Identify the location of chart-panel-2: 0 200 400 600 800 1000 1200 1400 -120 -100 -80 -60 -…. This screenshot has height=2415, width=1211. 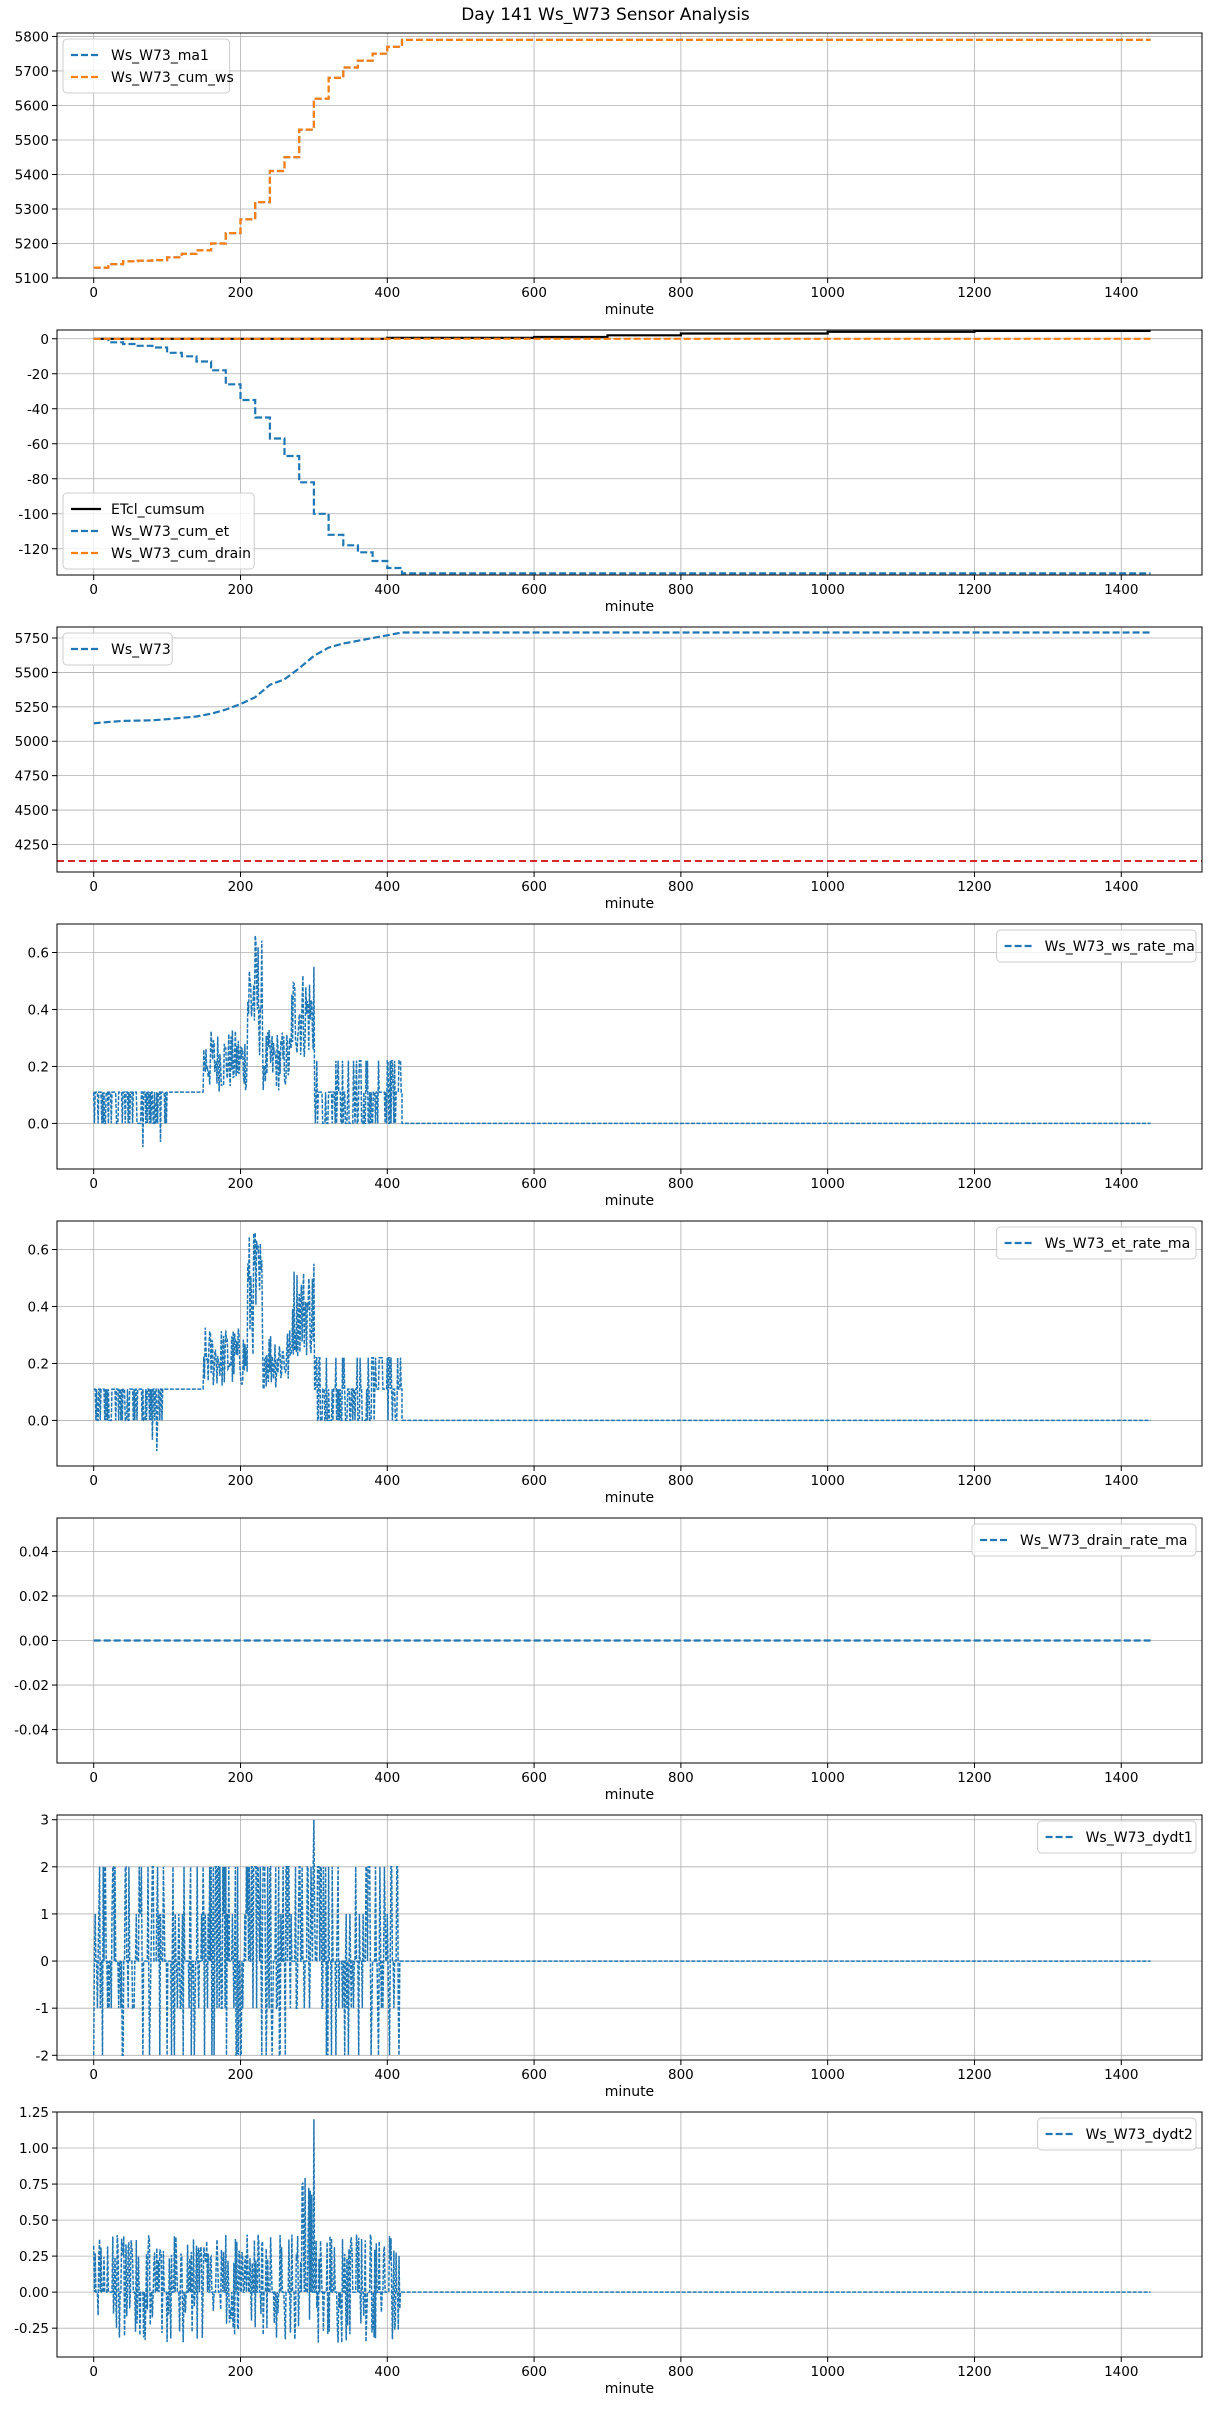
(610, 472).